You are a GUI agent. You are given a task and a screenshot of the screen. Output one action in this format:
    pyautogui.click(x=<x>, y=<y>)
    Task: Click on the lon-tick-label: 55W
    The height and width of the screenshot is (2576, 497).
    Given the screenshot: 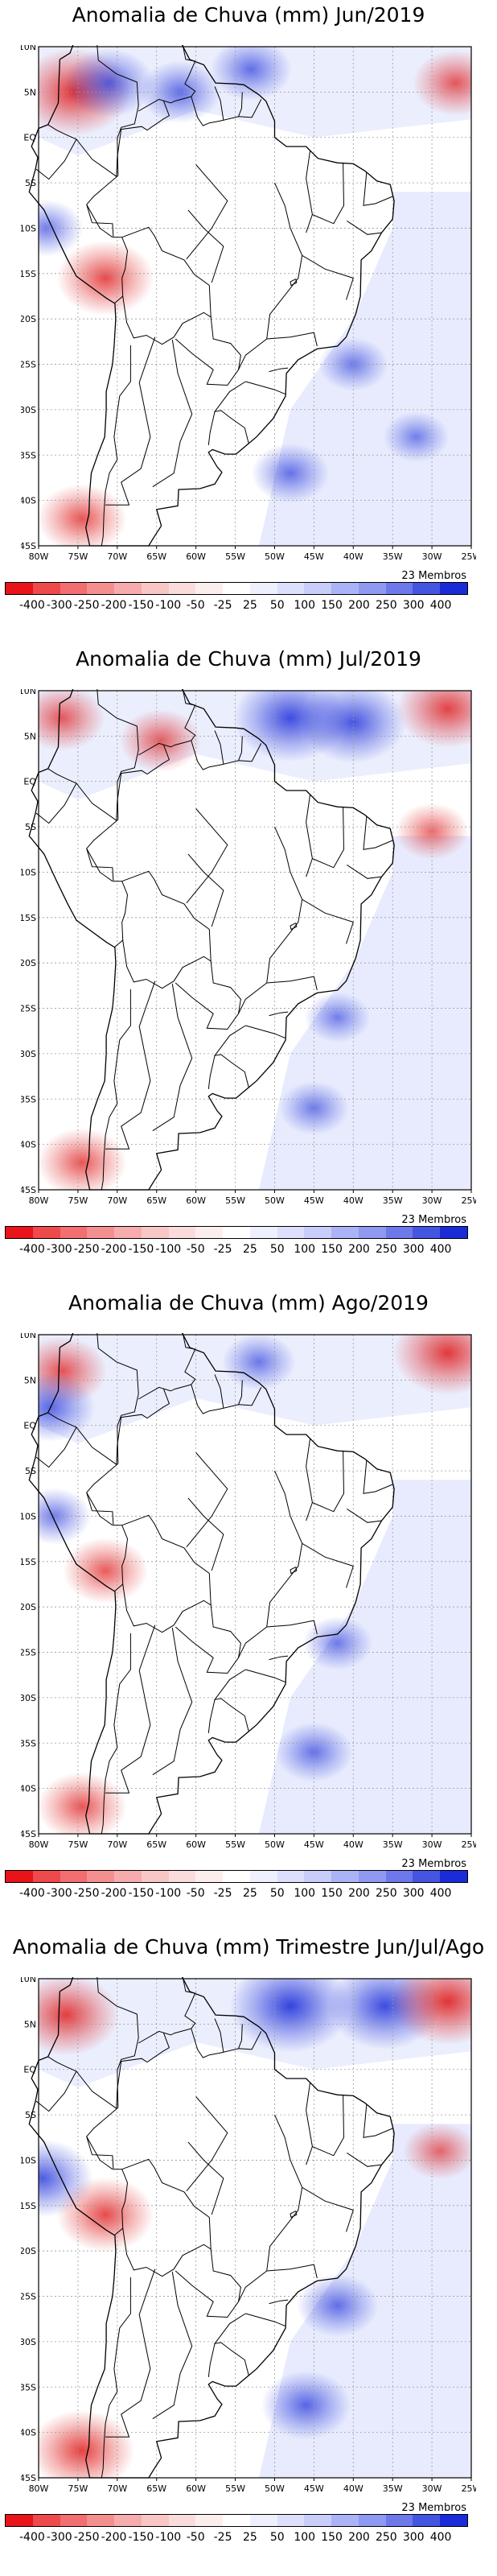 What is the action you would take?
    pyautogui.click(x=235, y=556)
    